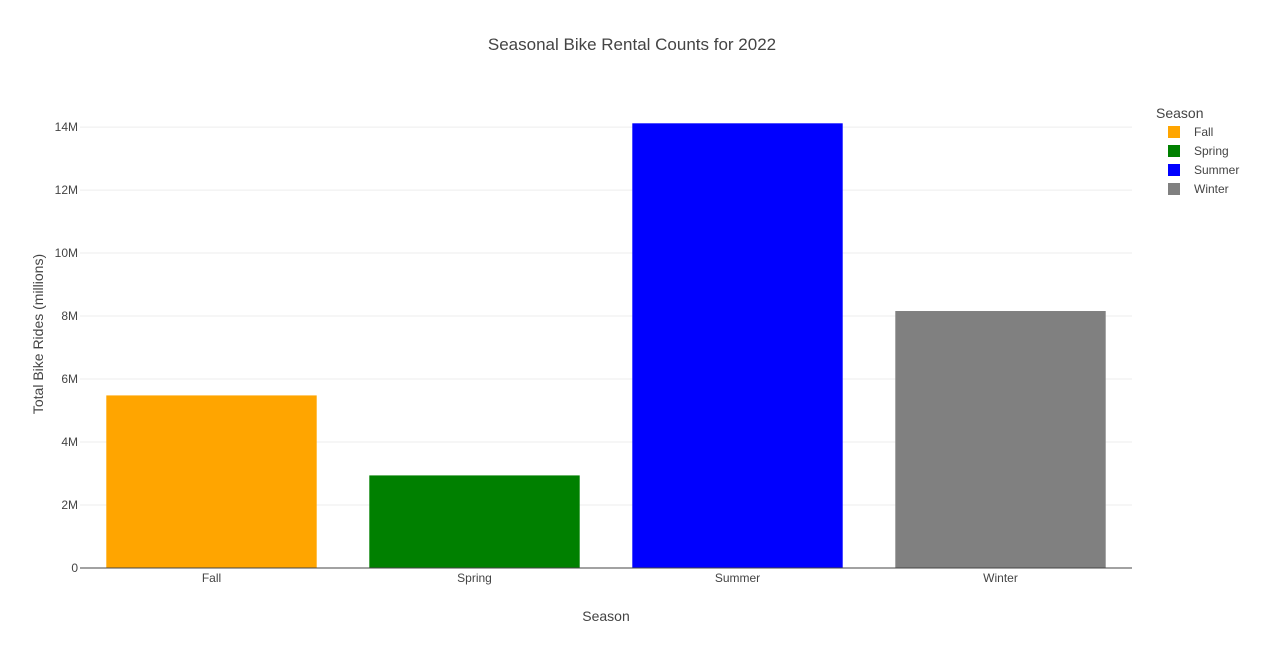  Describe the element at coordinates (1216, 170) in the screenshot. I see `legend-label: Summer` at that location.